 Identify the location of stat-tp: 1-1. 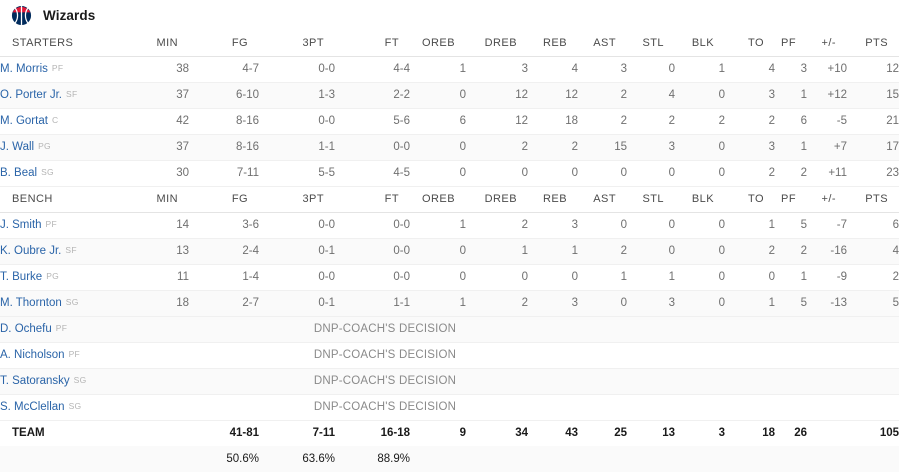
(297, 147).